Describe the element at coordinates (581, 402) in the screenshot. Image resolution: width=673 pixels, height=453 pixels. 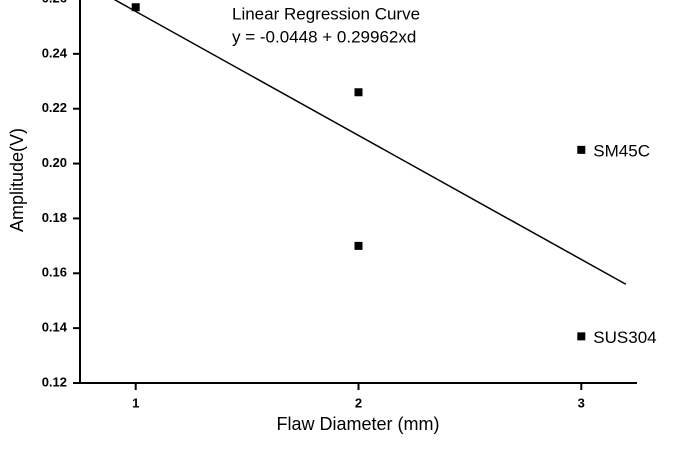
I see `x-tick-label: 3` at that location.